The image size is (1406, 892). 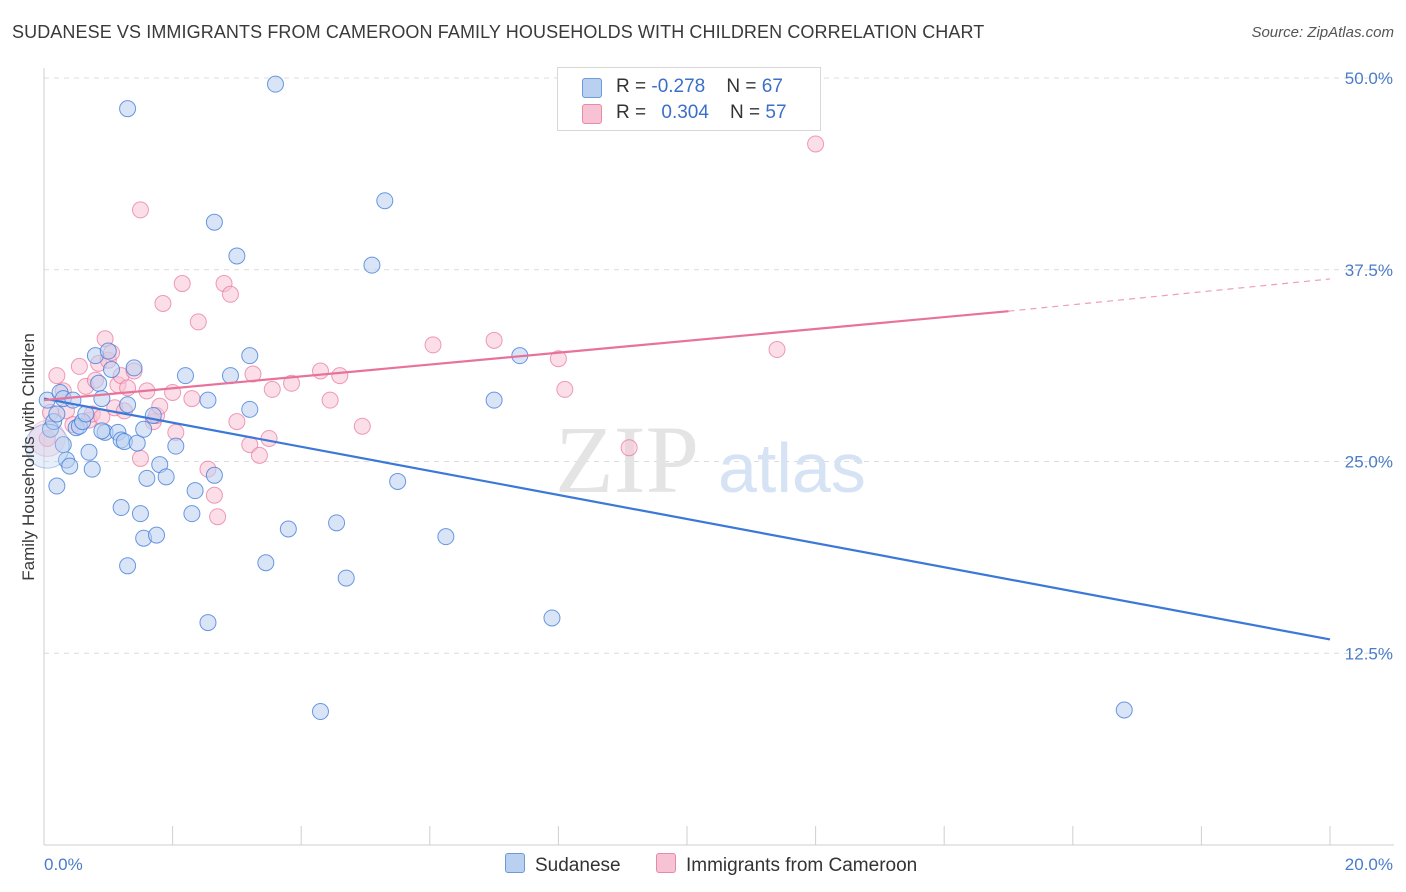 What do you see at coordinates (710, 459) in the screenshot?
I see `watermark: ZIP atlas` at bounding box center [710, 459].